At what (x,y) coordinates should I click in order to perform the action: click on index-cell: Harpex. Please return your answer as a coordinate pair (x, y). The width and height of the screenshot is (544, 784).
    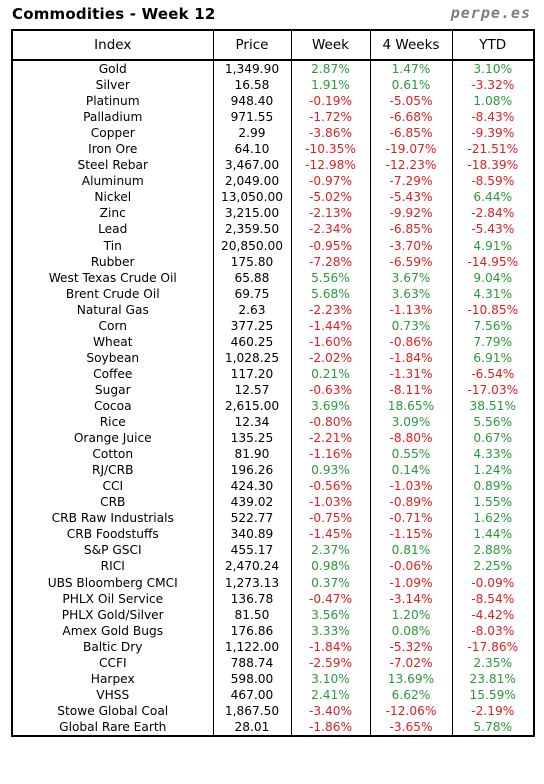
    Looking at the image, I should click on (112, 678).